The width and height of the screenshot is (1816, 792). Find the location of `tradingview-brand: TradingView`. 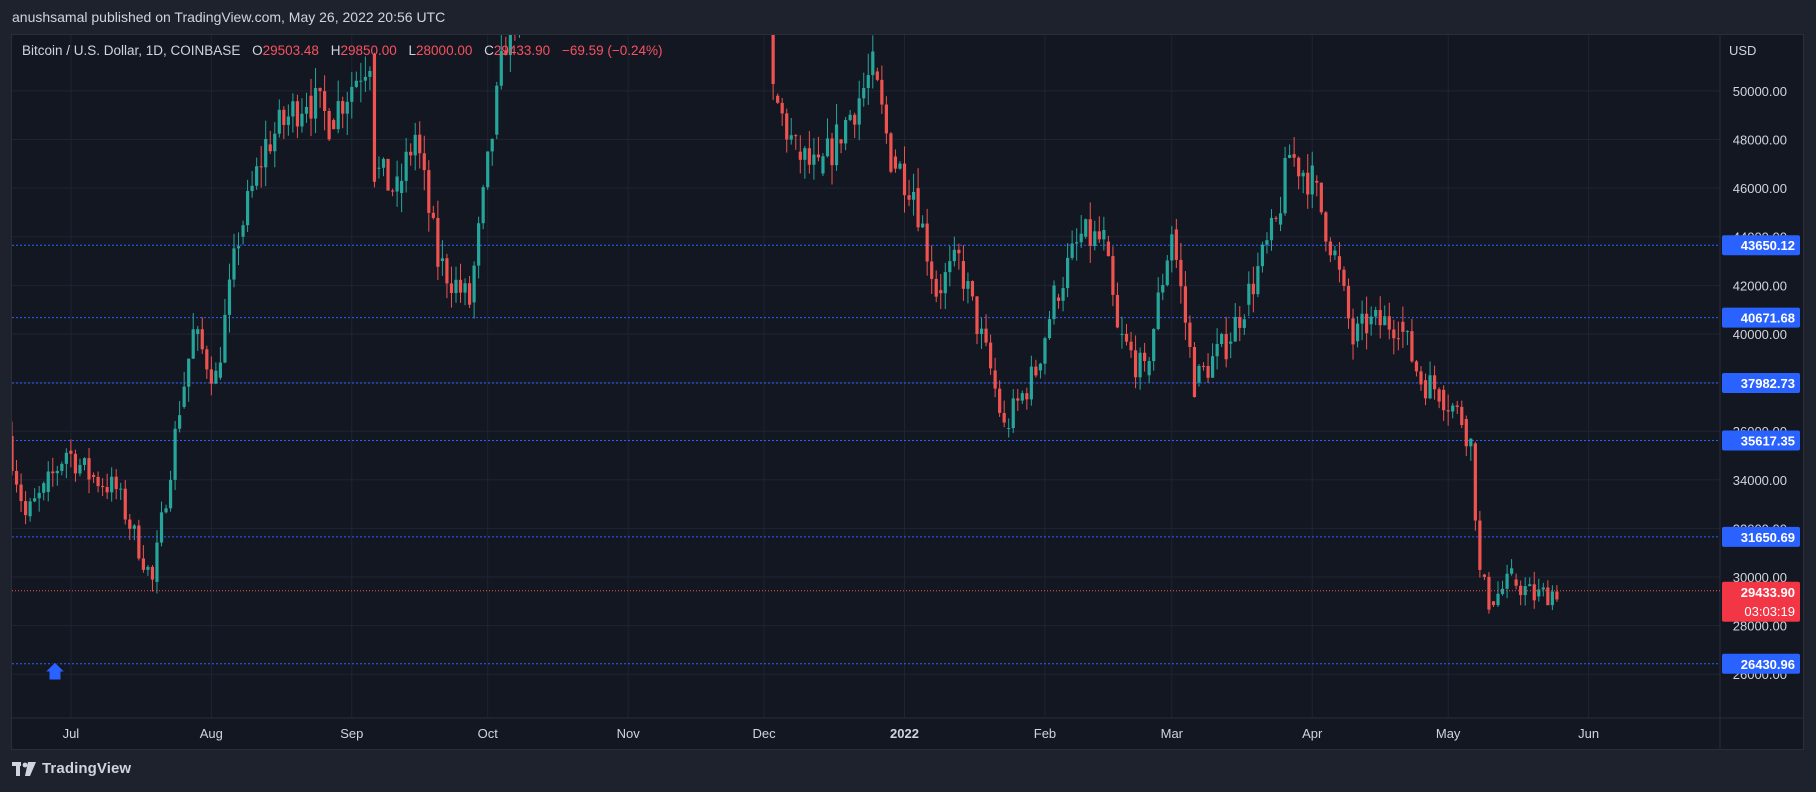

tradingview-brand: TradingView is located at coordinates (71, 768).